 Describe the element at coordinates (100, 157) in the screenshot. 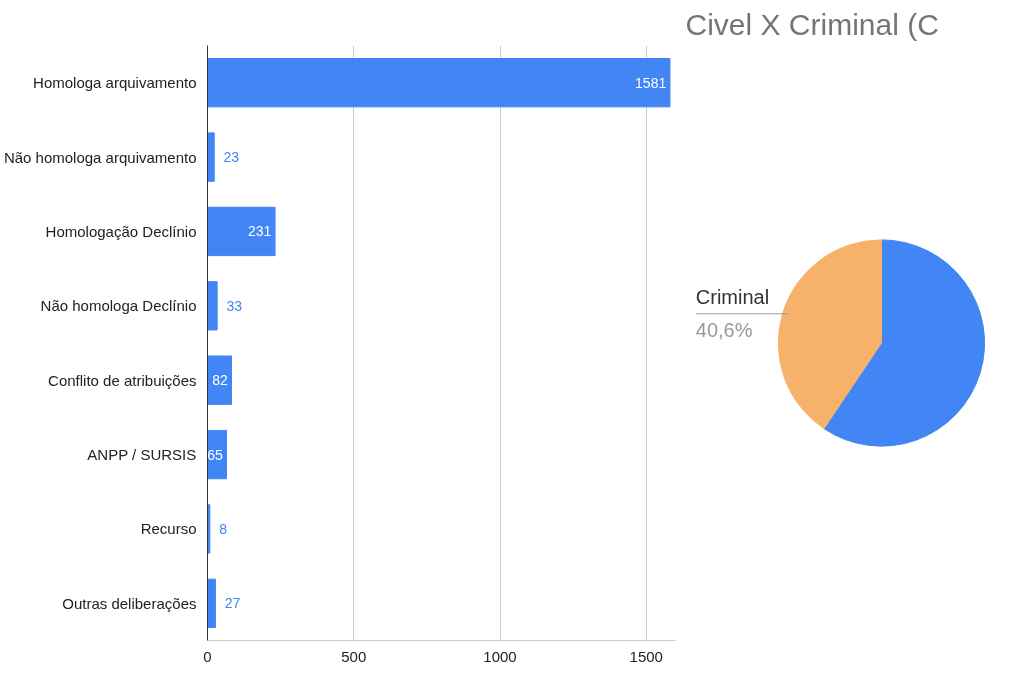

I see `y-tick-label: Não homologa arquivamento` at that location.